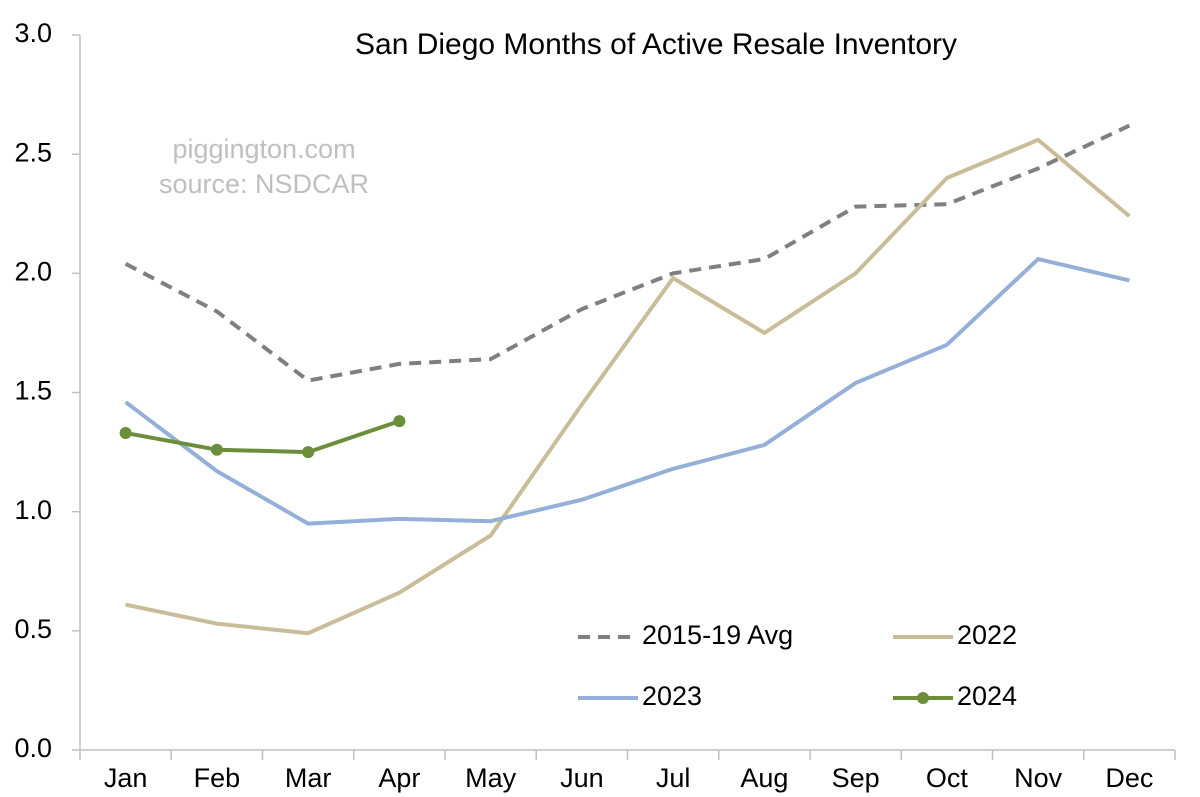 This screenshot has width=1200, height=797. What do you see at coordinates (856, 778) in the screenshot?
I see `x-tick-label: Sep` at bounding box center [856, 778].